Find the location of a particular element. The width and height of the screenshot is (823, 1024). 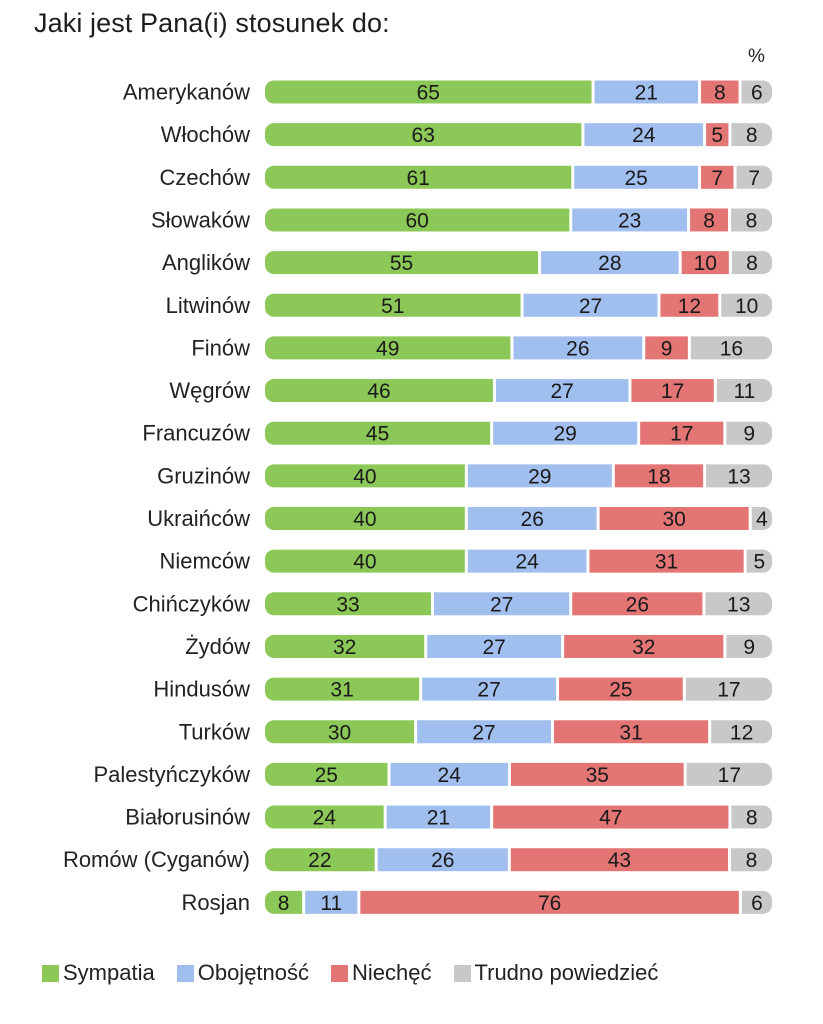

data-label: 4 is located at coordinates (762, 519).